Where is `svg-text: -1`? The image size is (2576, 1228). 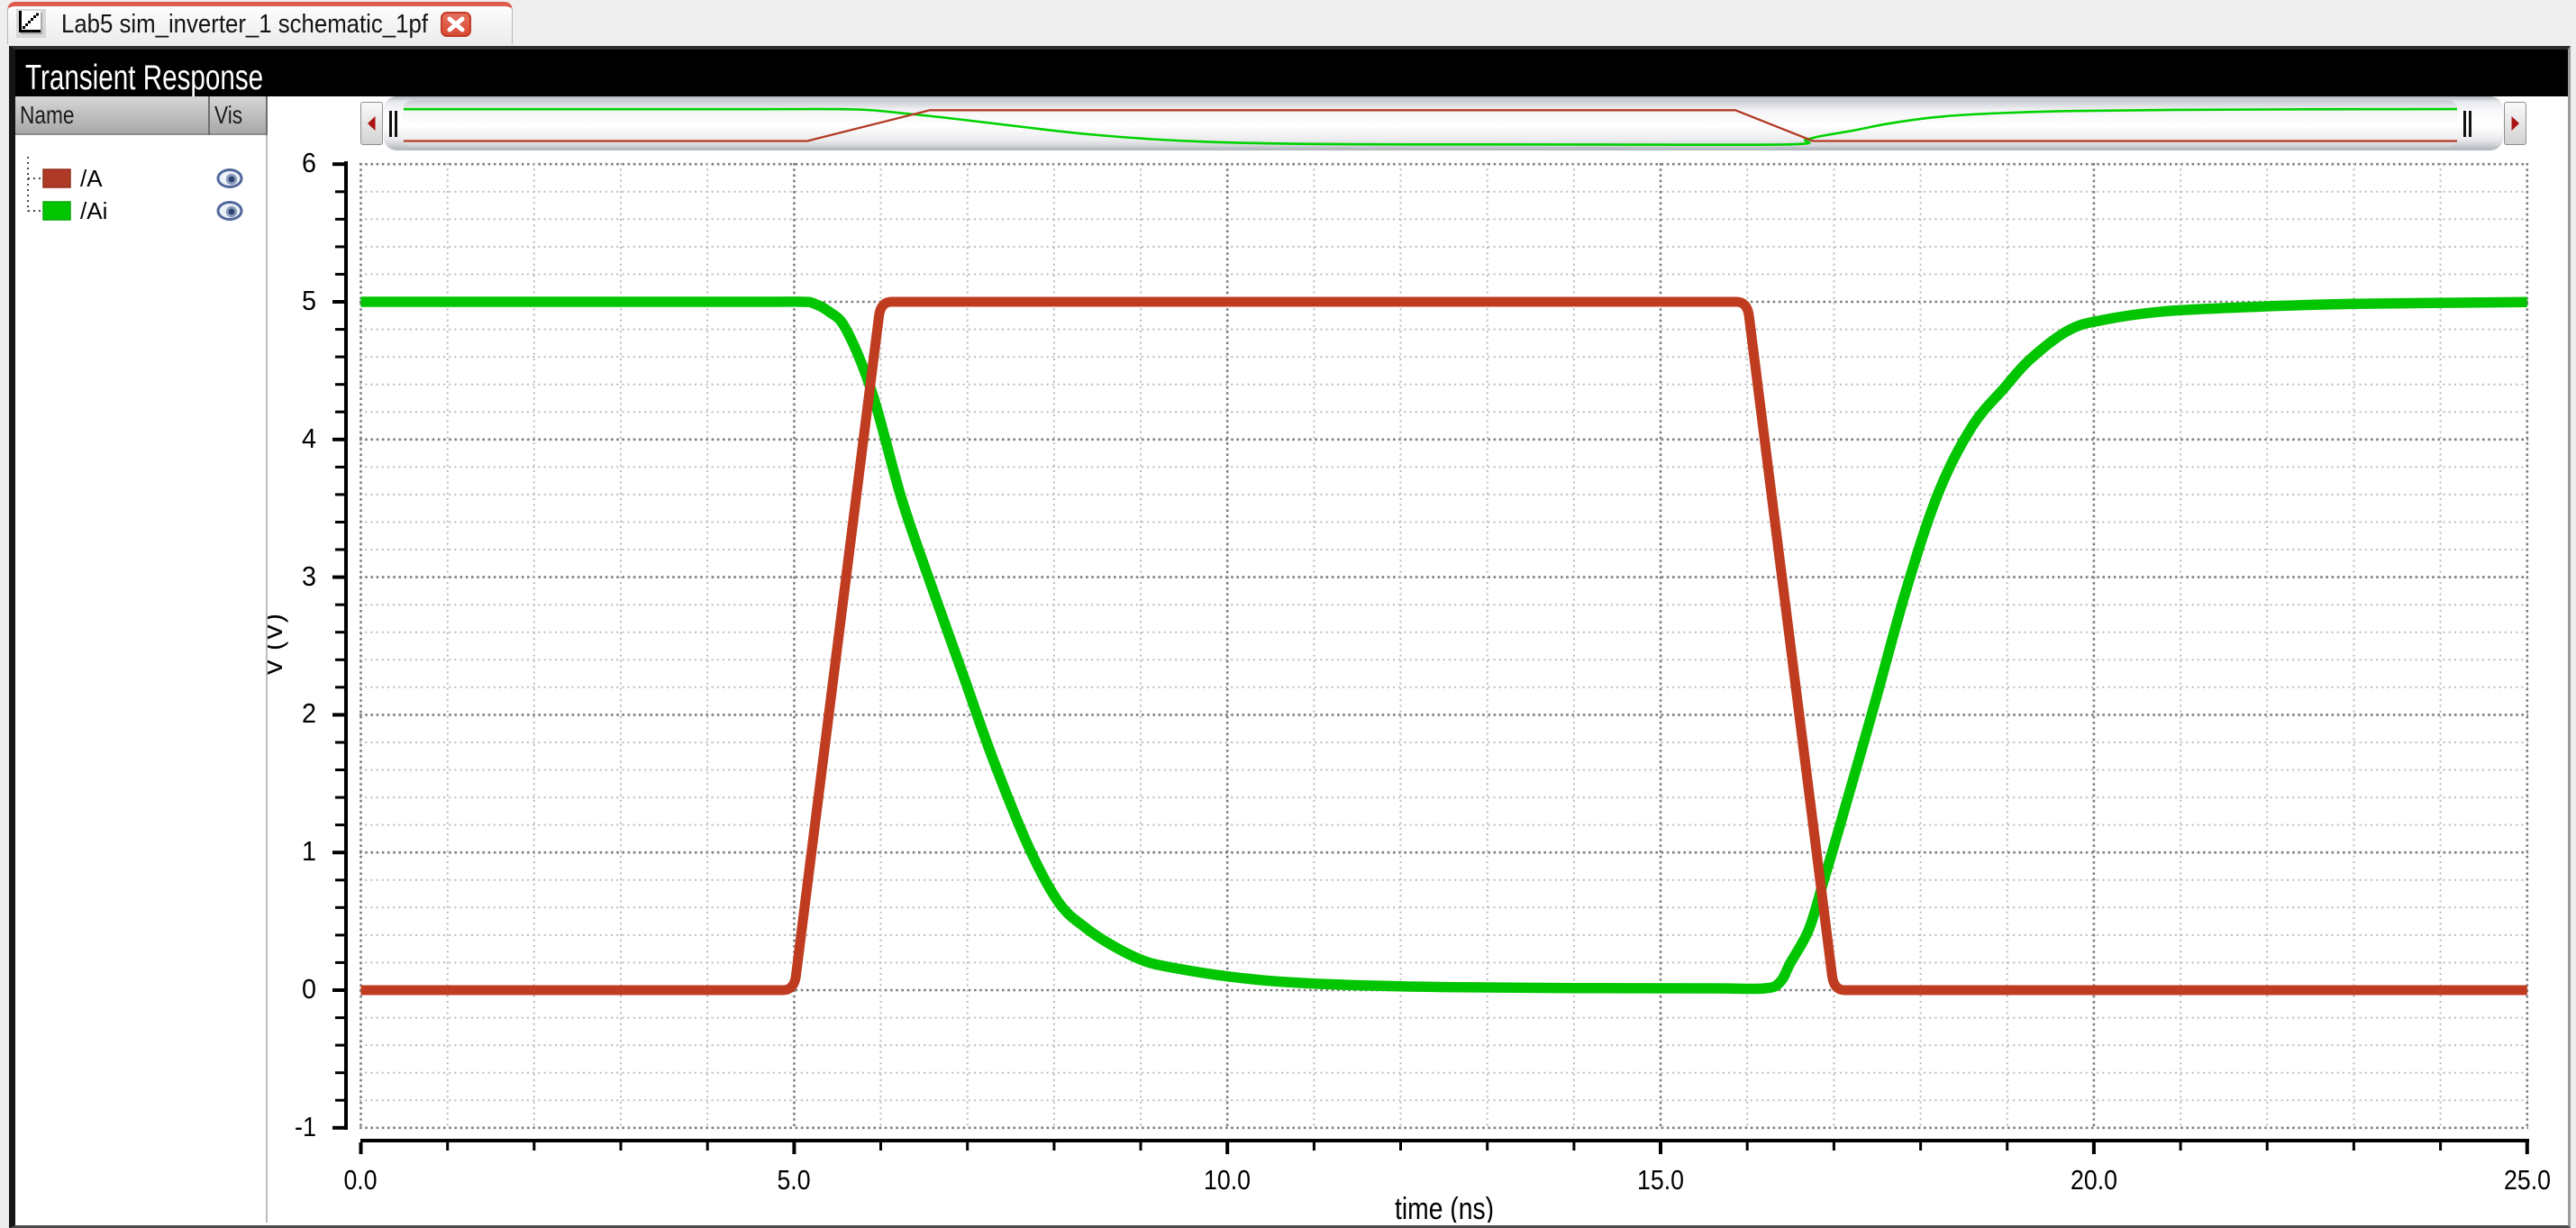
svg-text: -1 is located at coordinates (305, 1126).